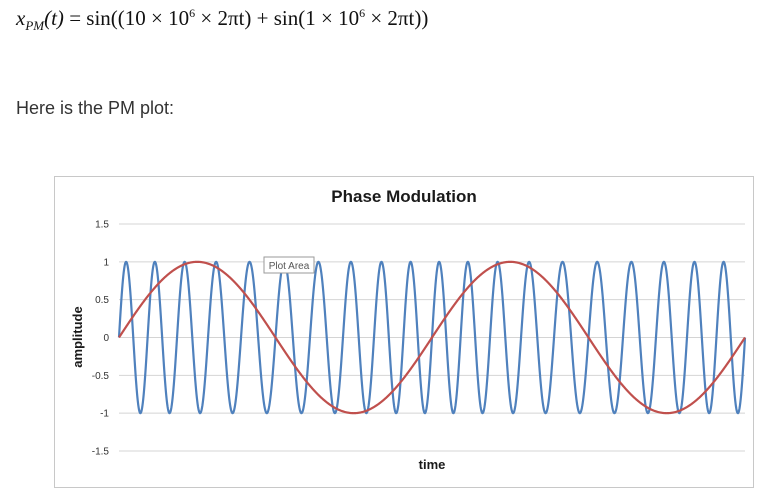 This screenshot has width=770, height=502. Describe the element at coordinates (106, 262) in the screenshot. I see `y-tick-label: 1` at that location.